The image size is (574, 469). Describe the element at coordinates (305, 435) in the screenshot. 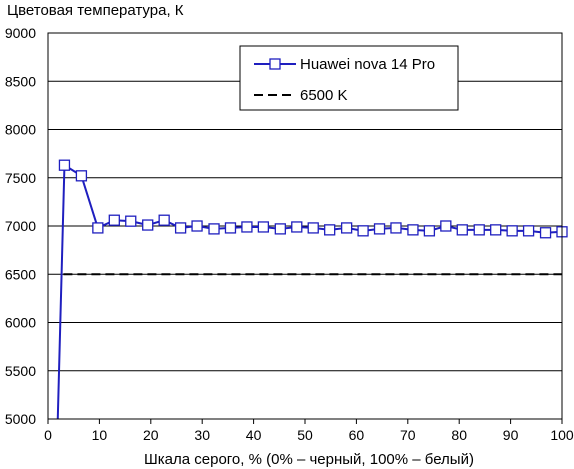

I see `x-tick-label: 50` at that location.